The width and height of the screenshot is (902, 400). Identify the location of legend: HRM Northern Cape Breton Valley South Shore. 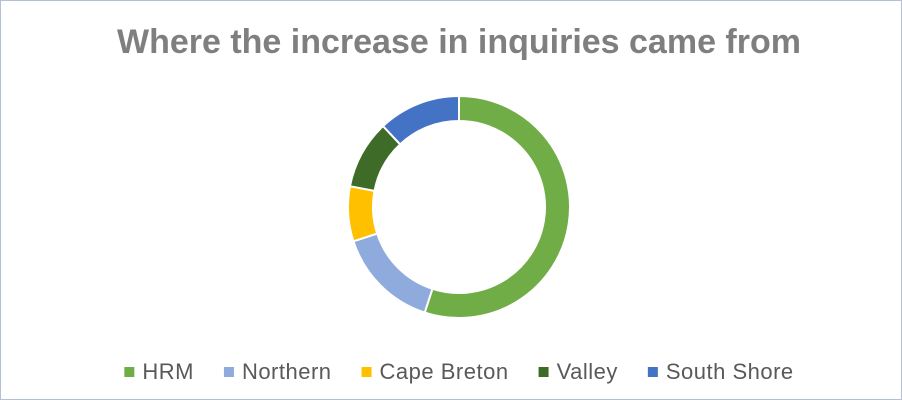
(458, 371).